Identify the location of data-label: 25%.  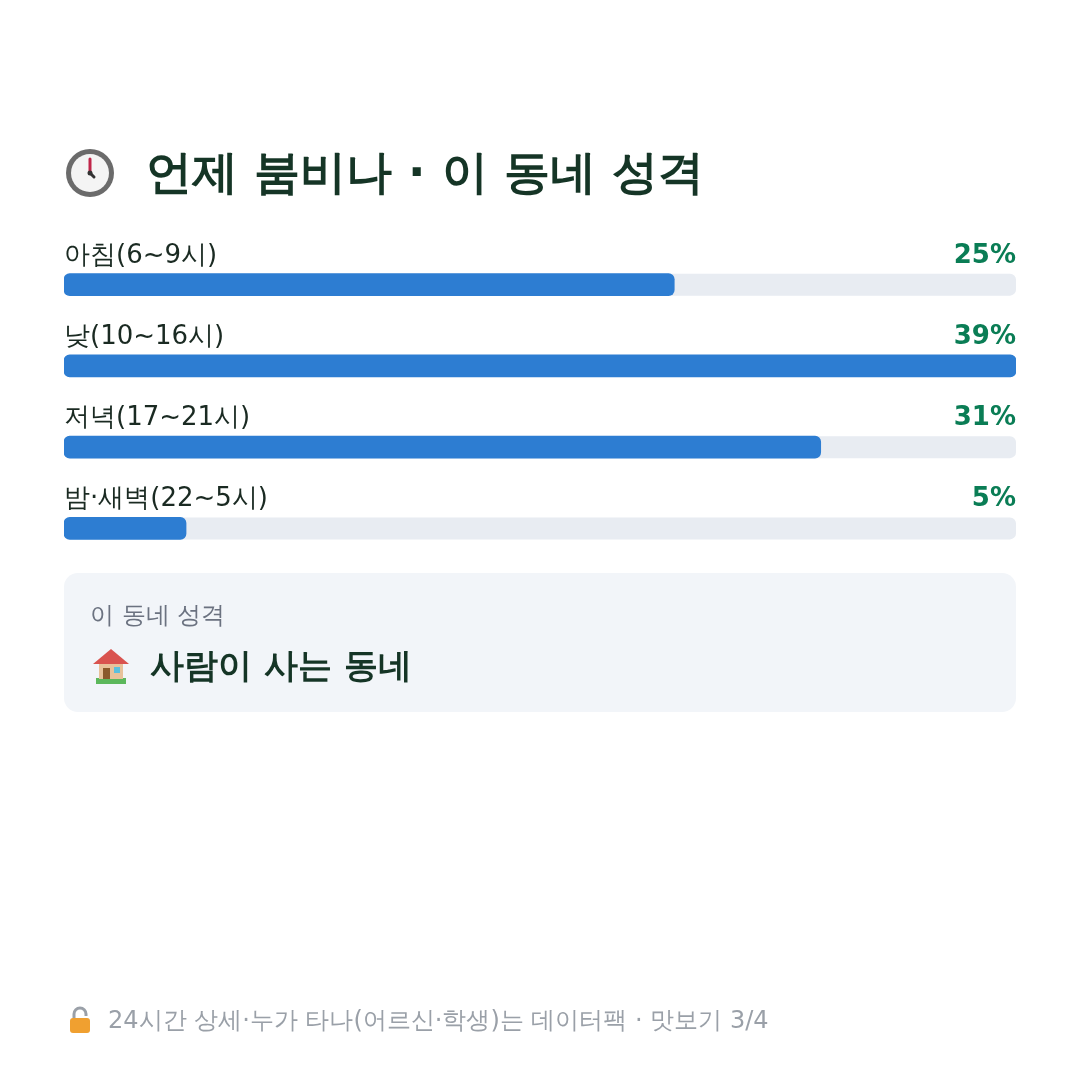
(984, 253).